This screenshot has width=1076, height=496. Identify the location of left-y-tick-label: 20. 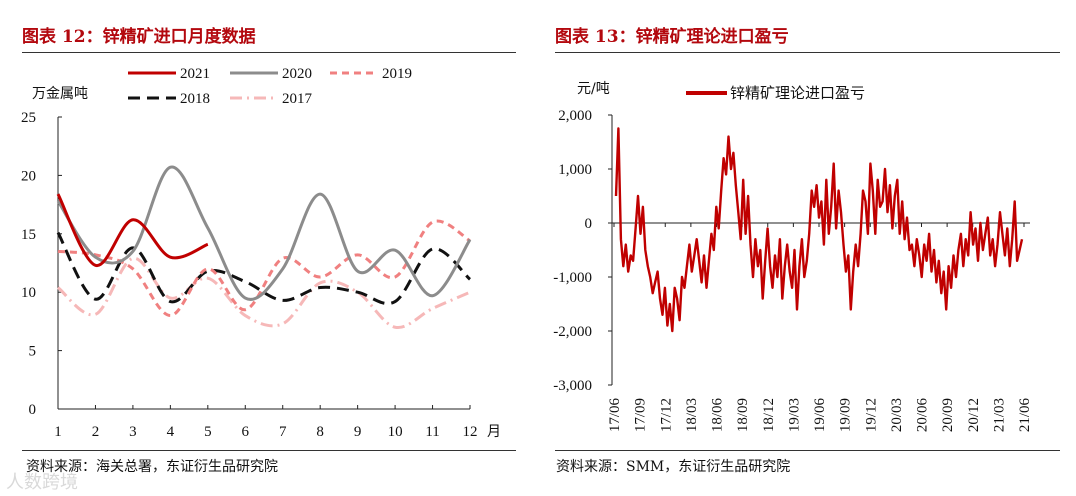
(28, 176).